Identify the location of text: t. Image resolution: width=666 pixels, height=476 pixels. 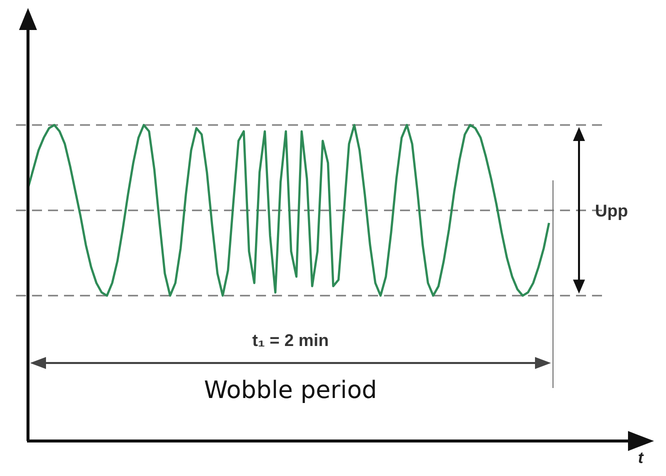
(641, 458).